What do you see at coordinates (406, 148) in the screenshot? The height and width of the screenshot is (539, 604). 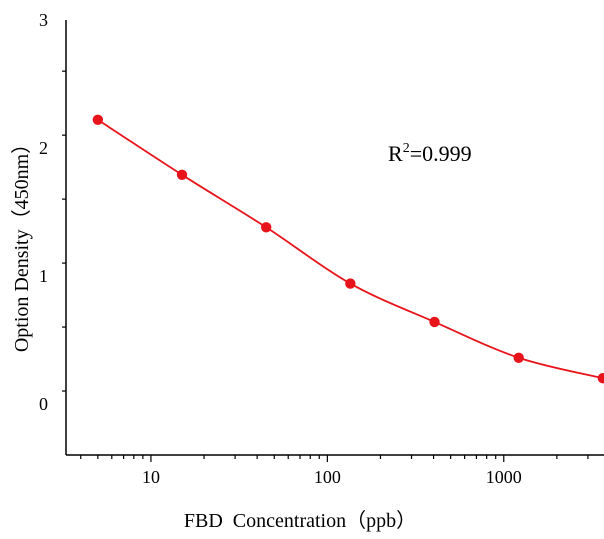 I see `annotation-superscript: 2` at bounding box center [406, 148].